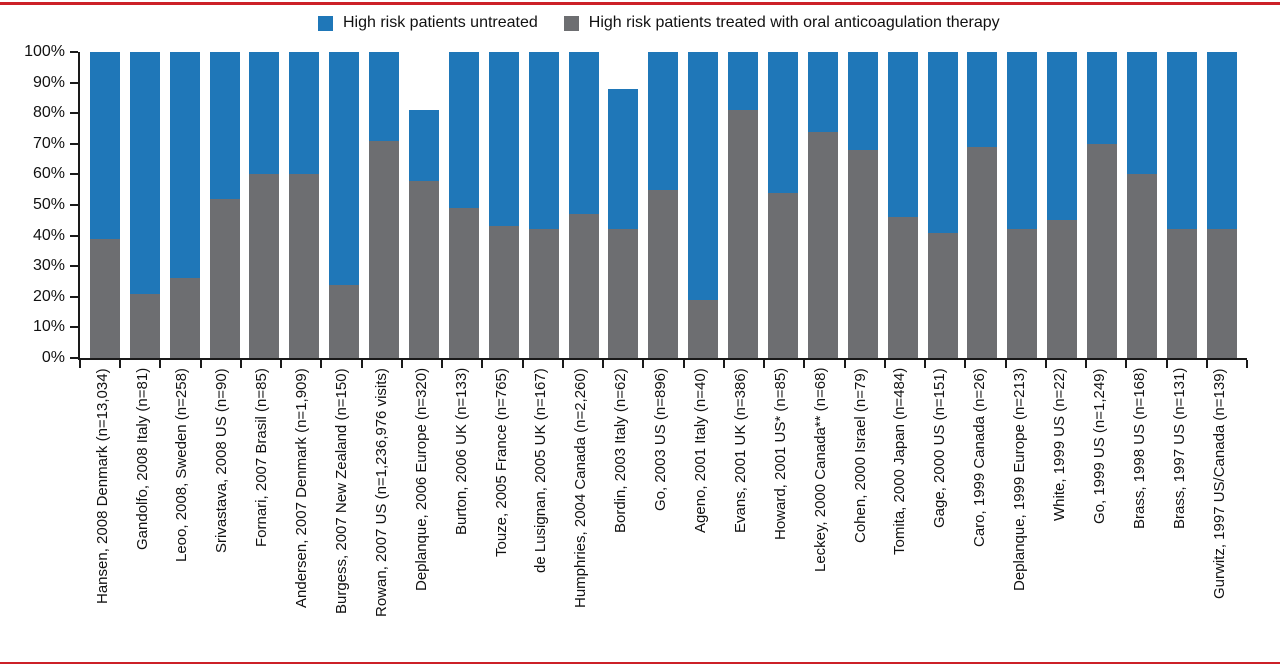 Image resolution: width=1280 pixels, height=671 pixels. Describe the element at coordinates (581, 488) in the screenshot. I see `x-axis-category-label: Humphries, 2004 Canada (n=2,260)` at that location.